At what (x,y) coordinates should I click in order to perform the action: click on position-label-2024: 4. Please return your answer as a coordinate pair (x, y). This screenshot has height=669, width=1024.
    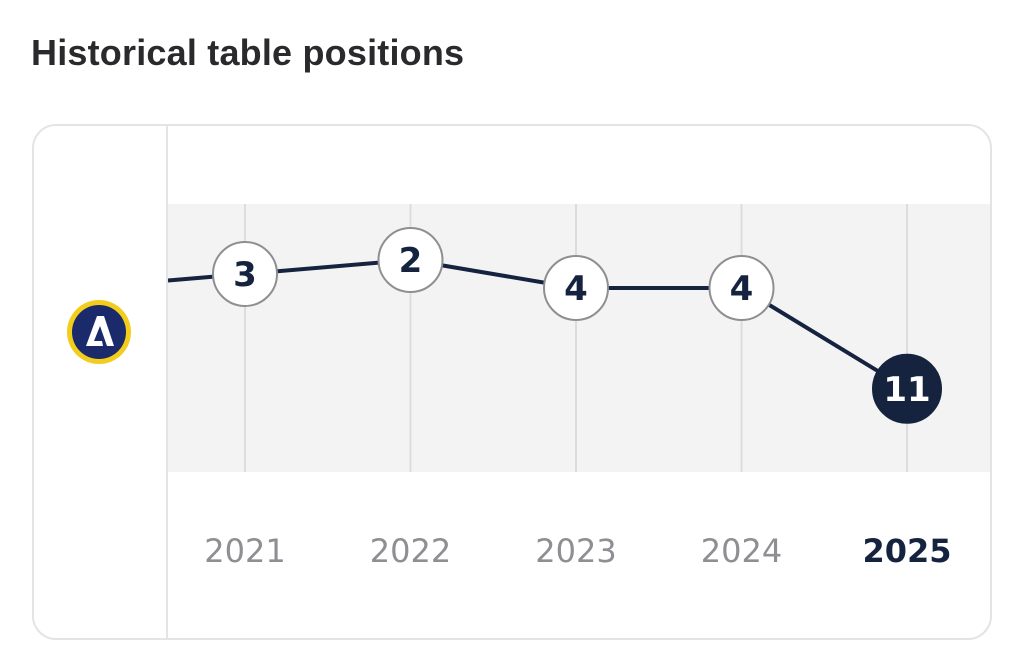
    Looking at the image, I should click on (742, 289).